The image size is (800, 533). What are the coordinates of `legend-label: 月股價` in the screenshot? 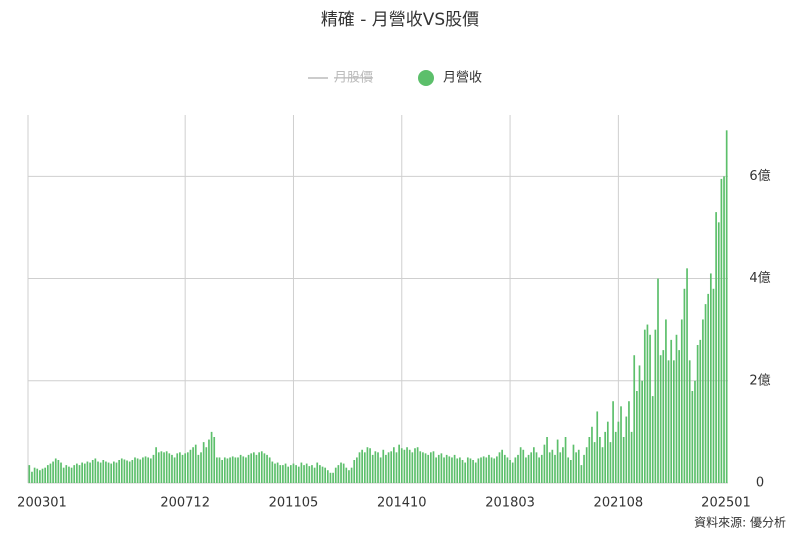 It's located at (353, 78).